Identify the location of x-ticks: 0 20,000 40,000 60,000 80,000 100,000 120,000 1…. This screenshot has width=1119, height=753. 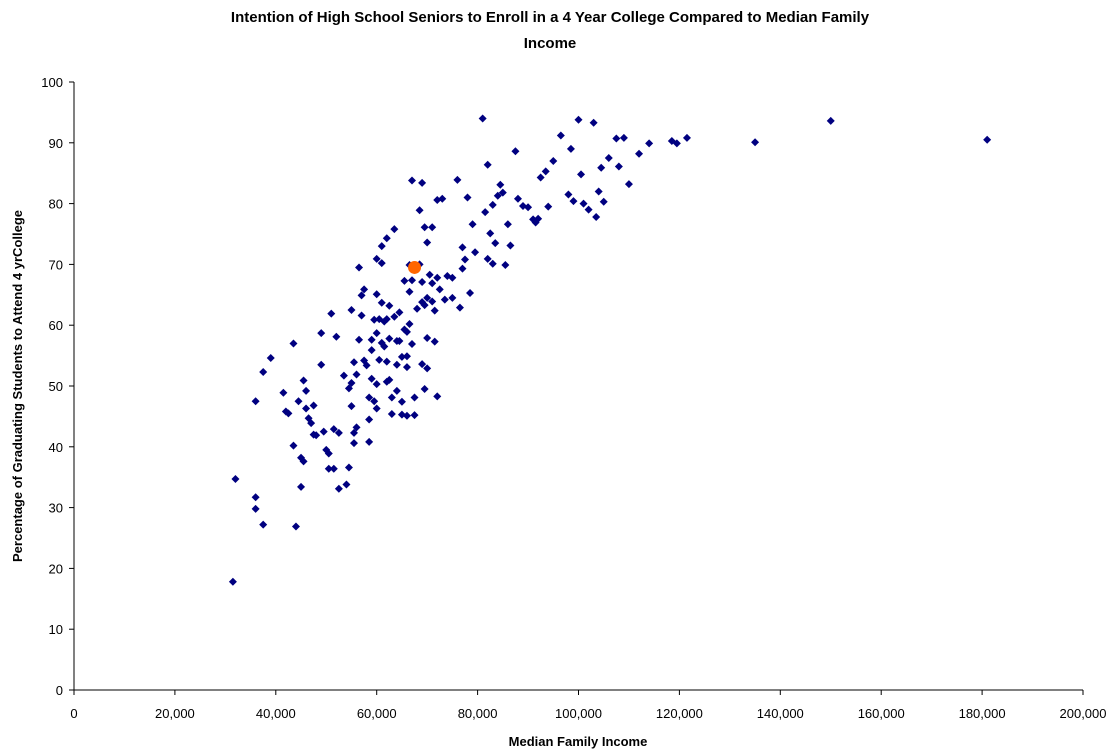
(588, 705).